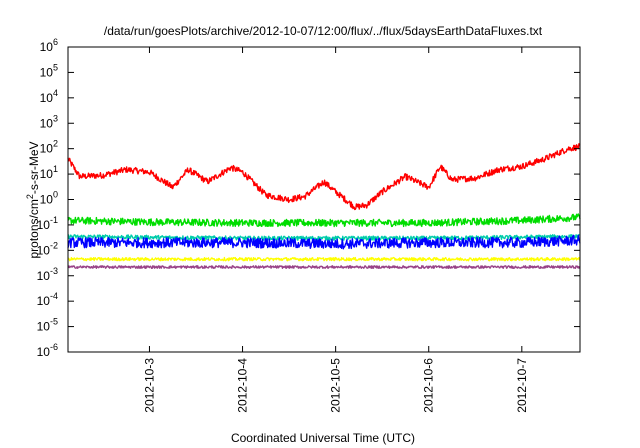 The height and width of the screenshot is (448, 640). What do you see at coordinates (54, 322) in the screenshot?
I see `y-tick-label-exp: -5` at bounding box center [54, 322].